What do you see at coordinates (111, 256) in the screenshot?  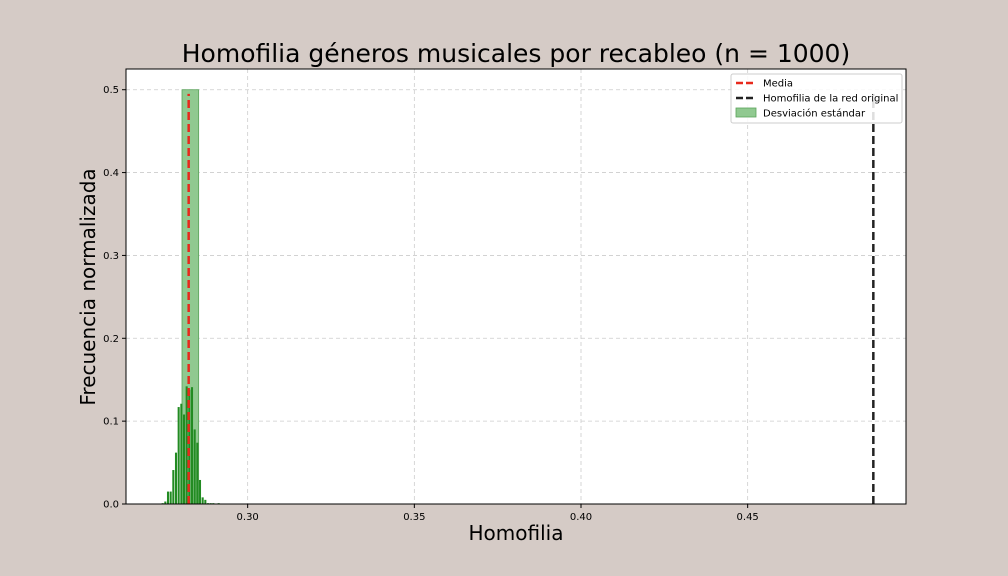 I see `y-tick-label: 0.3` at bounding box center [111, 256].